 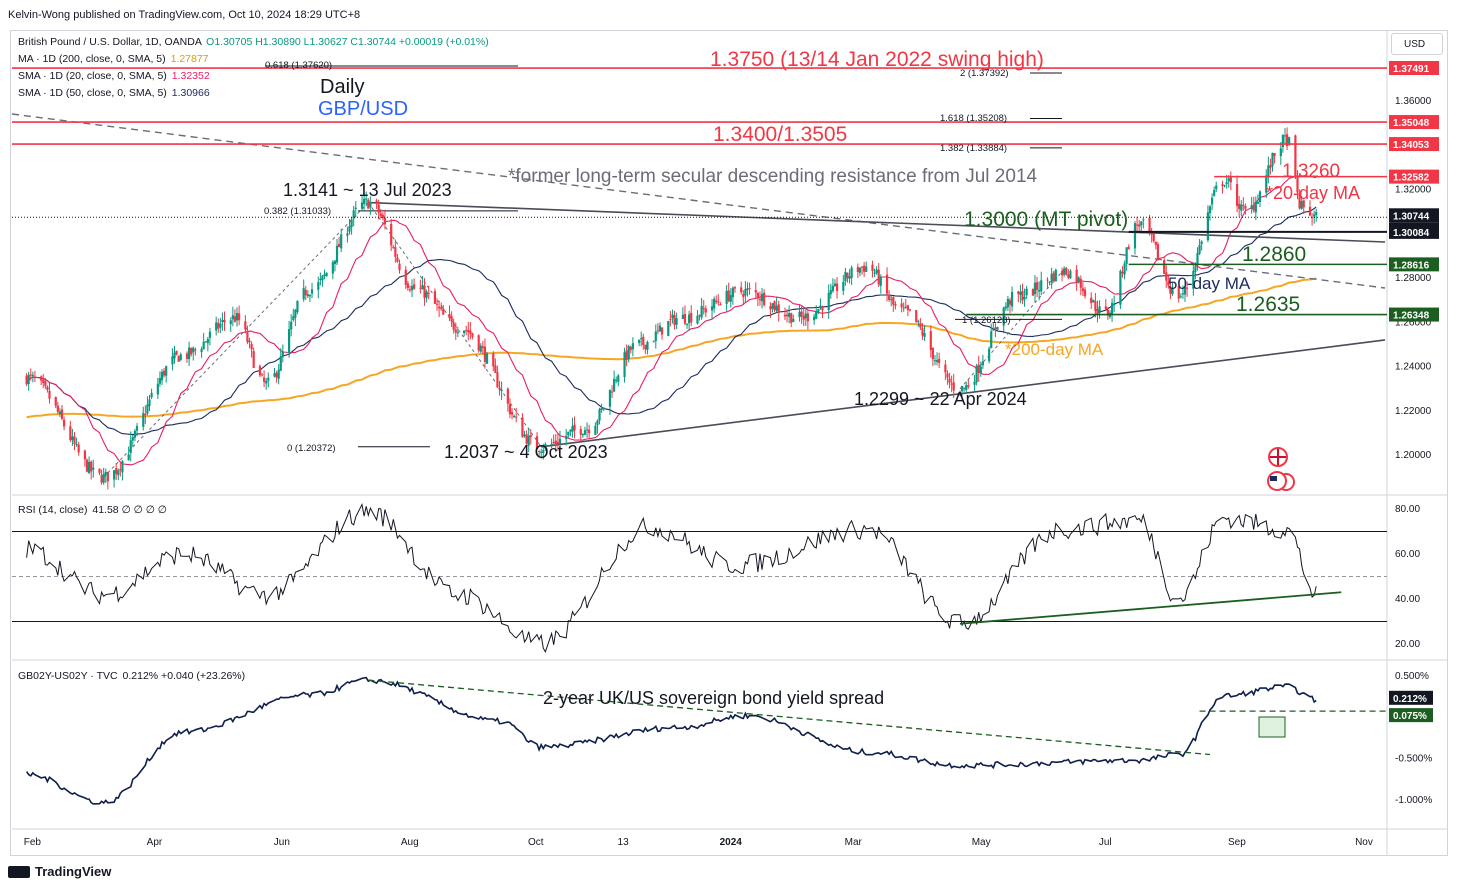 I want to click on price-tag-text: 1.30084, so click(x=1411, y=233).